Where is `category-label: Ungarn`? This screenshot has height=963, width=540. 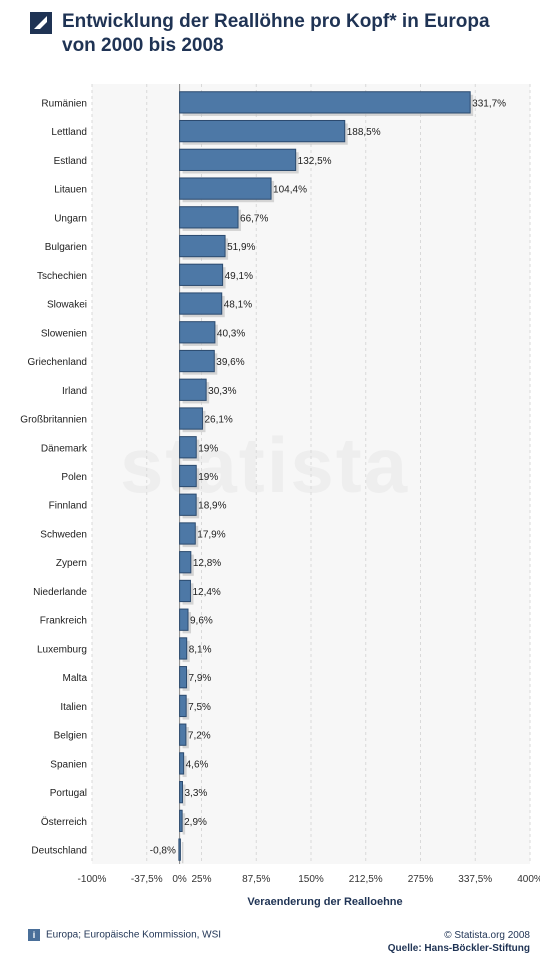 category-label: Ungarn is located at coordinates (70, 218).